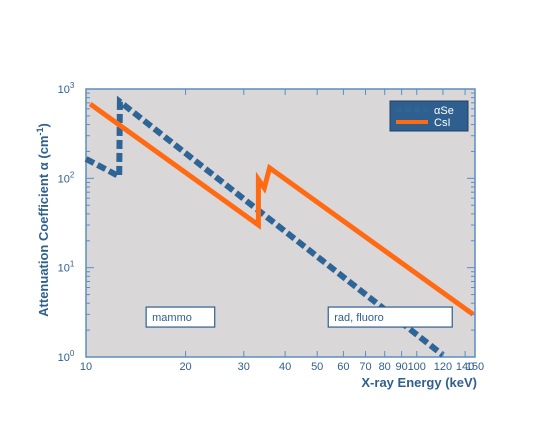  Describe the element at coordinates (244, 367) in the screenshot. I see `x-tick-label: 30` at that location.